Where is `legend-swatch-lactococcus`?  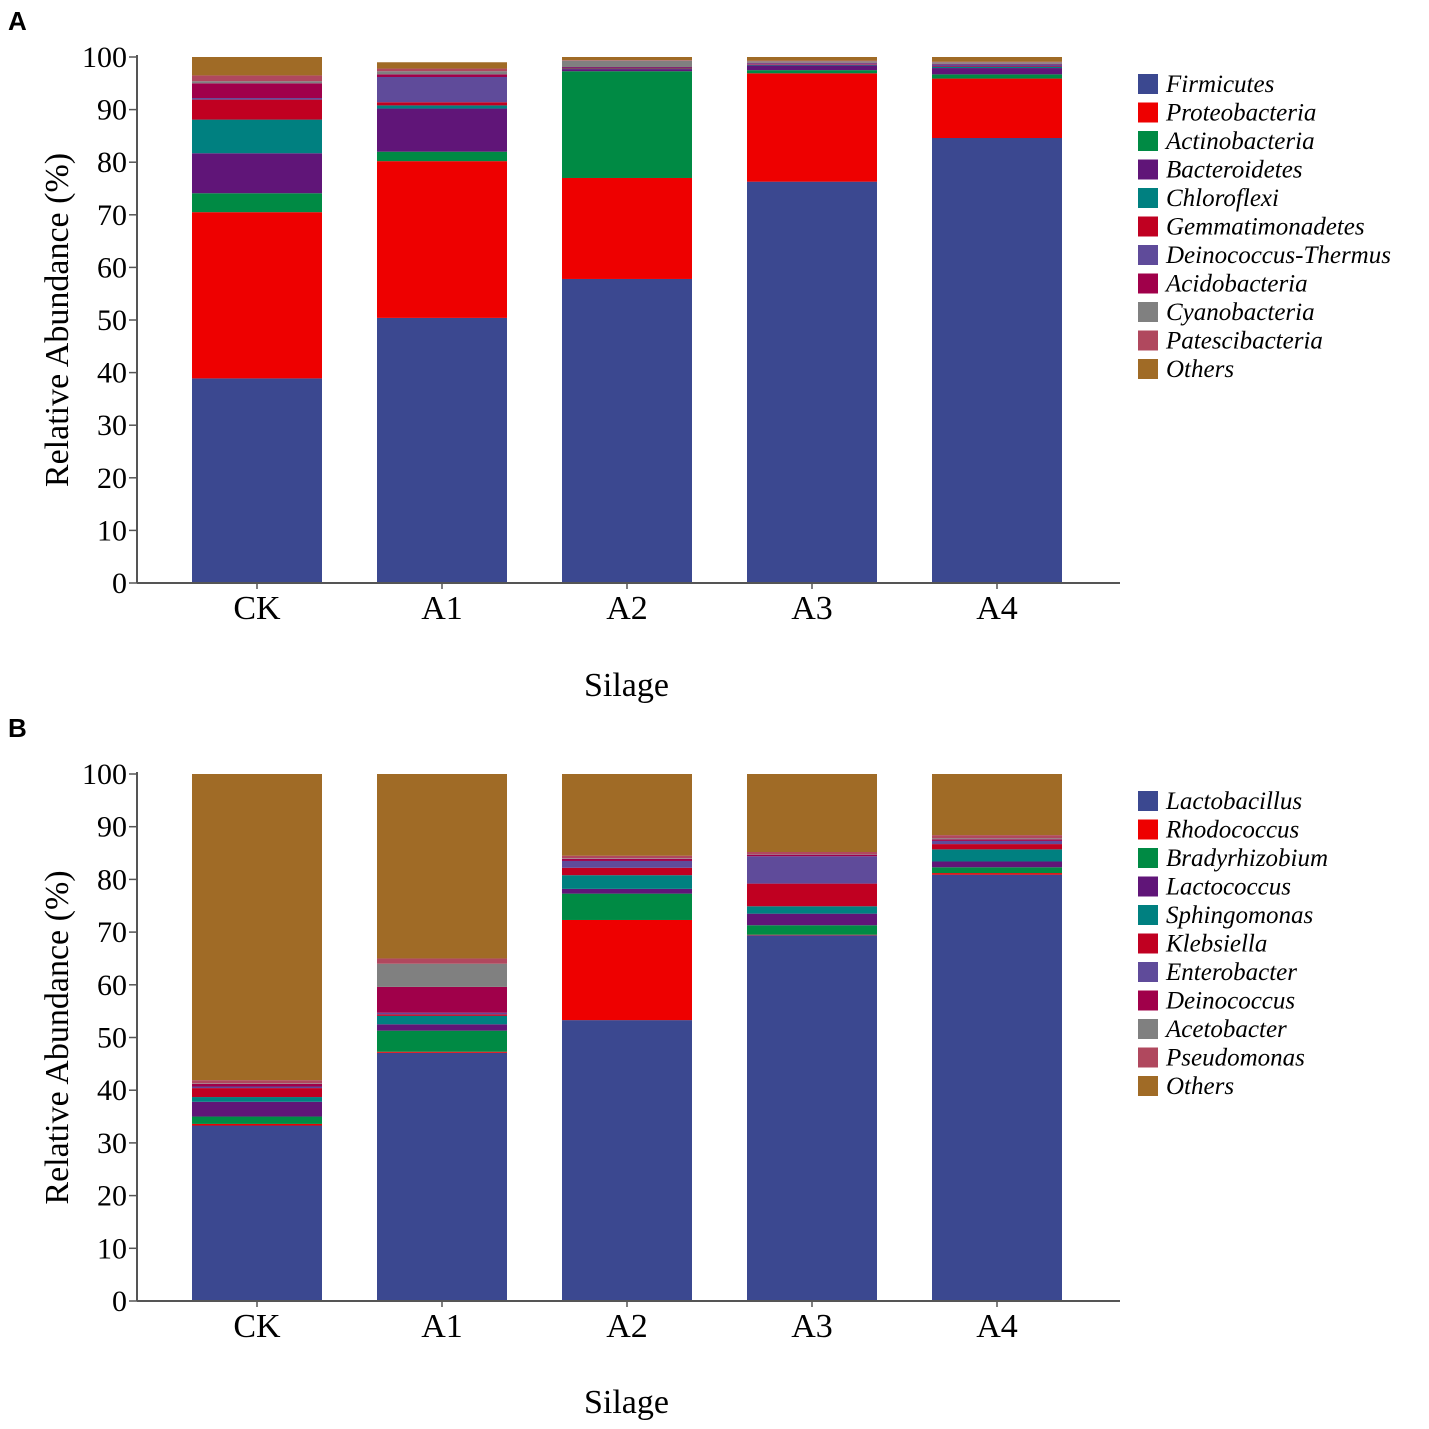
legend-swatch-lactococcus is located at coordinates (1148, 886).